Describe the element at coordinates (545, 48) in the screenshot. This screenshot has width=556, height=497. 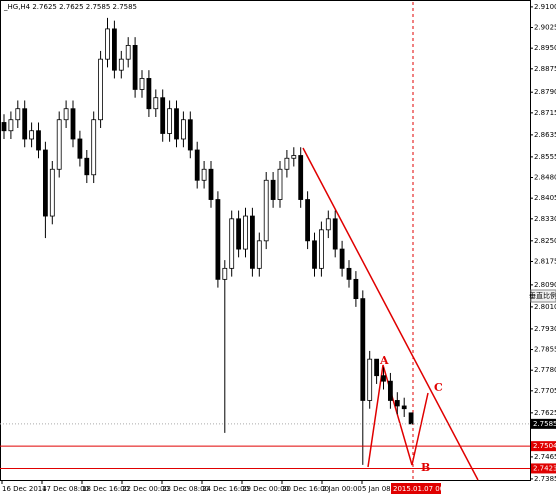
I see `y-tick-label: 2.8950` at that location.